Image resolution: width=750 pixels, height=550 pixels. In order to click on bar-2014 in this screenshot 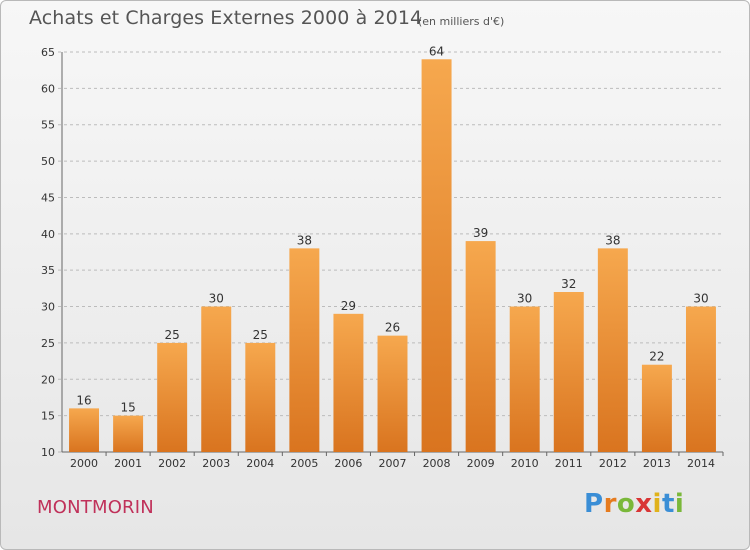, I will do `click(700, 379)`.